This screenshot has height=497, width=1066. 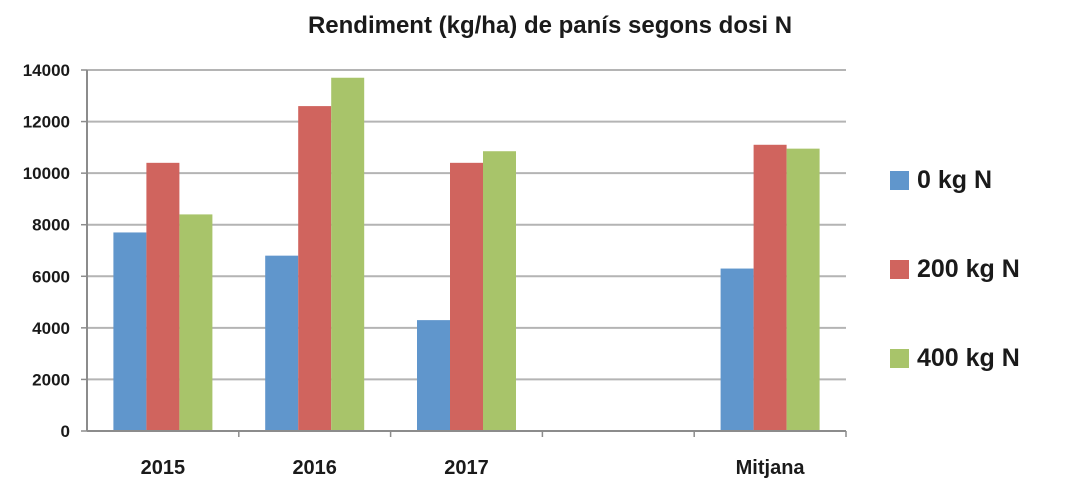 What do you see at coordinates (955, 291) in the screenshot?
I see `legend: 0 kg N 200 kg N 400 kg N` at bounding box center [955, 291].